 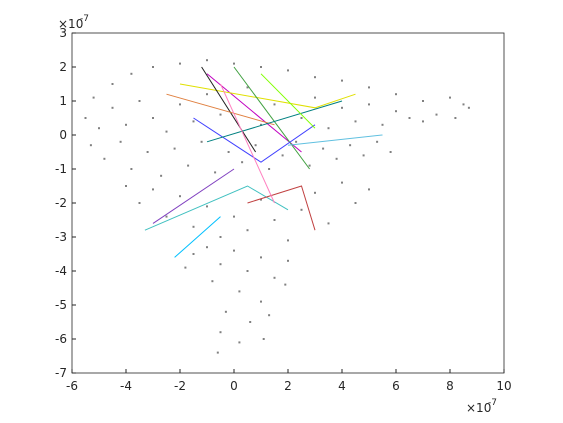 I want to click on x-tick-label: -6, so click(x=72, y=386).